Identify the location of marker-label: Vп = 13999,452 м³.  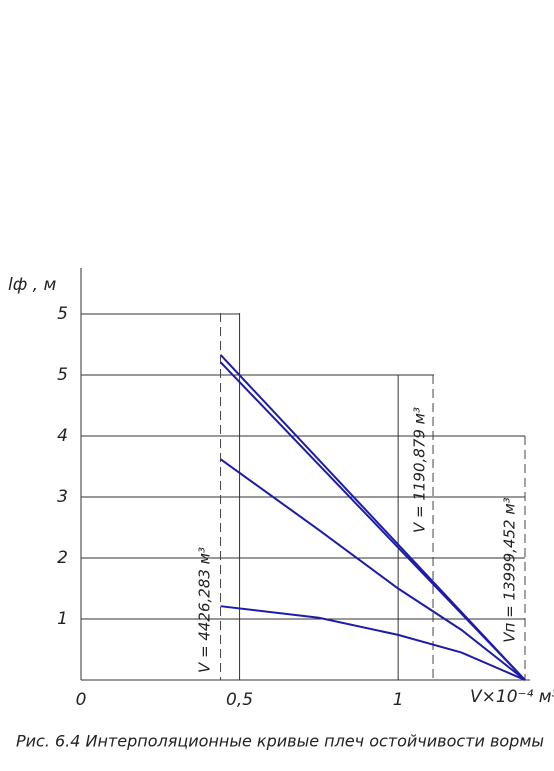
(510, 569).